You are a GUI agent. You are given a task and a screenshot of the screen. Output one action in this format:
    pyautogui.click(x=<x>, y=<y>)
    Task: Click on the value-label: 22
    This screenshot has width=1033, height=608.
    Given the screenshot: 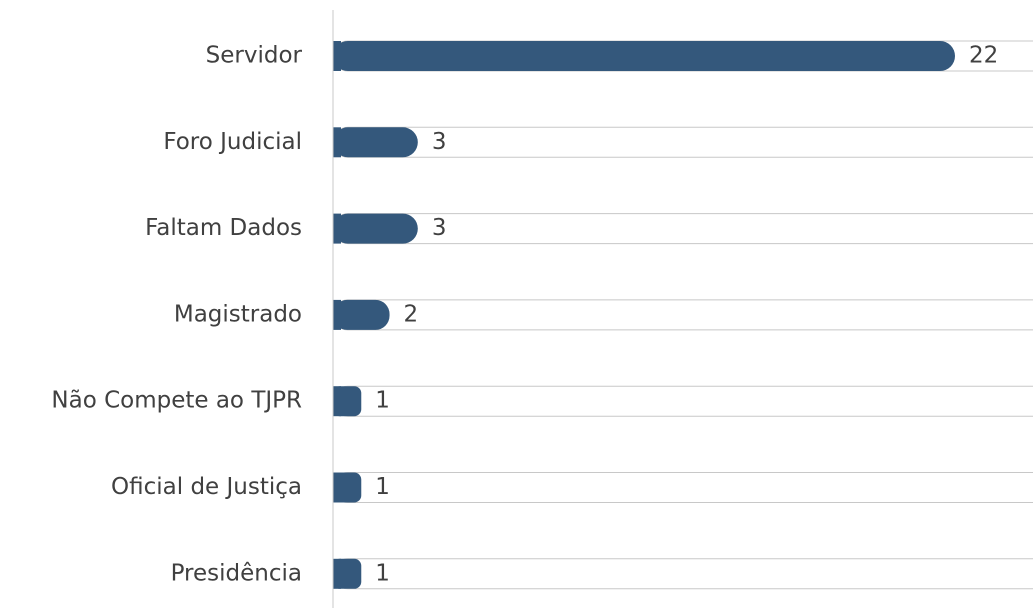 What is the action you would take?
    pyautogui.click(x=983, y=56)
    